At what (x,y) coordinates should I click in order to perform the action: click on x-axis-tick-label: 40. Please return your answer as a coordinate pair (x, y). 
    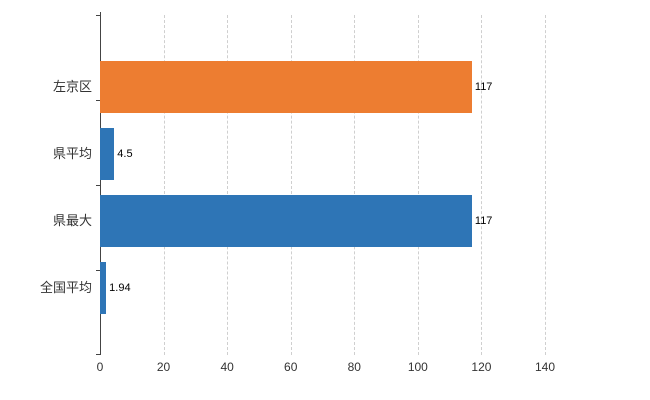
    Looking at the image, I should click on (227, 367).